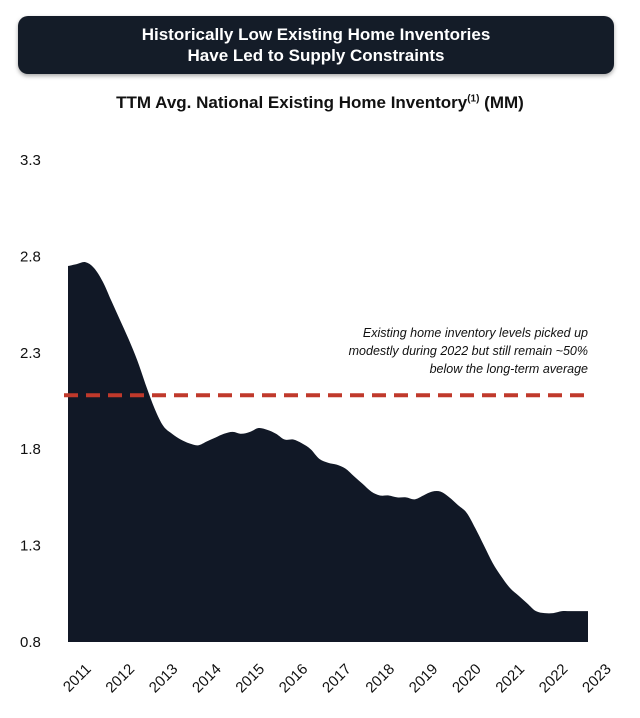 This screenshot has height=718, width=640. Describe the element at coordinates (30, 160) in the screenshot. I see `y-tick-label: 3.3` at that location.